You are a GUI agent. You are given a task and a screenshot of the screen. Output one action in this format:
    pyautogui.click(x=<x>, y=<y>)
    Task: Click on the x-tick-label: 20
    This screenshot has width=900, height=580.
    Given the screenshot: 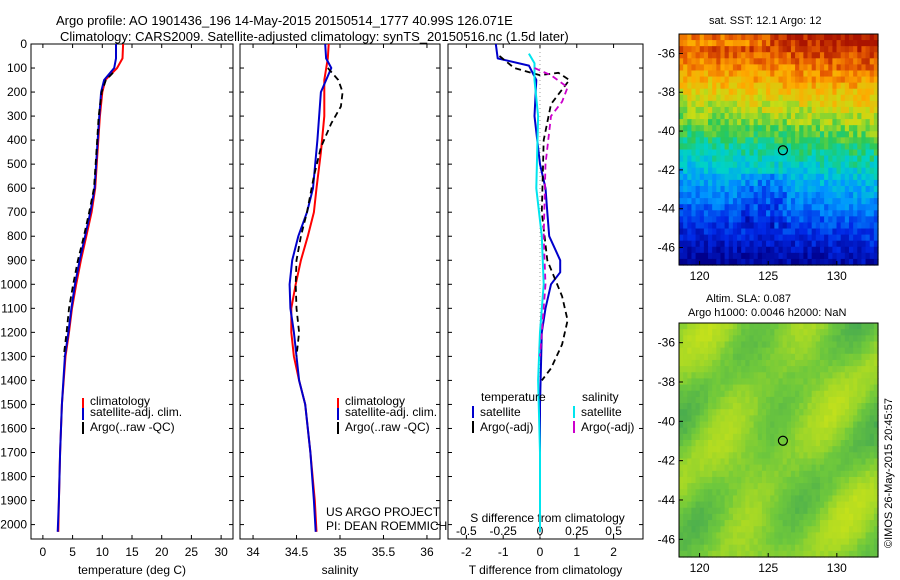 What is the action you would take?
    pyautogui.click(x=162, y=552)
    